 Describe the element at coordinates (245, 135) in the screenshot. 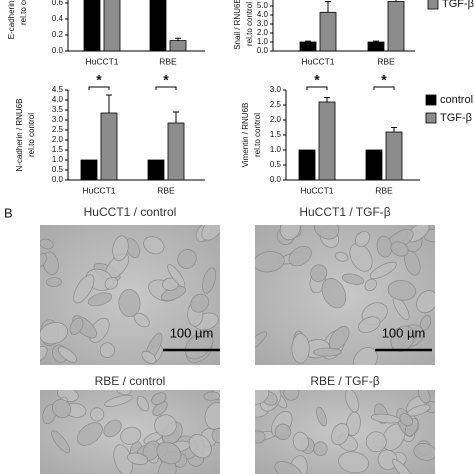

I see `y-axis-label: Vimentin / RNU6B` at that location.